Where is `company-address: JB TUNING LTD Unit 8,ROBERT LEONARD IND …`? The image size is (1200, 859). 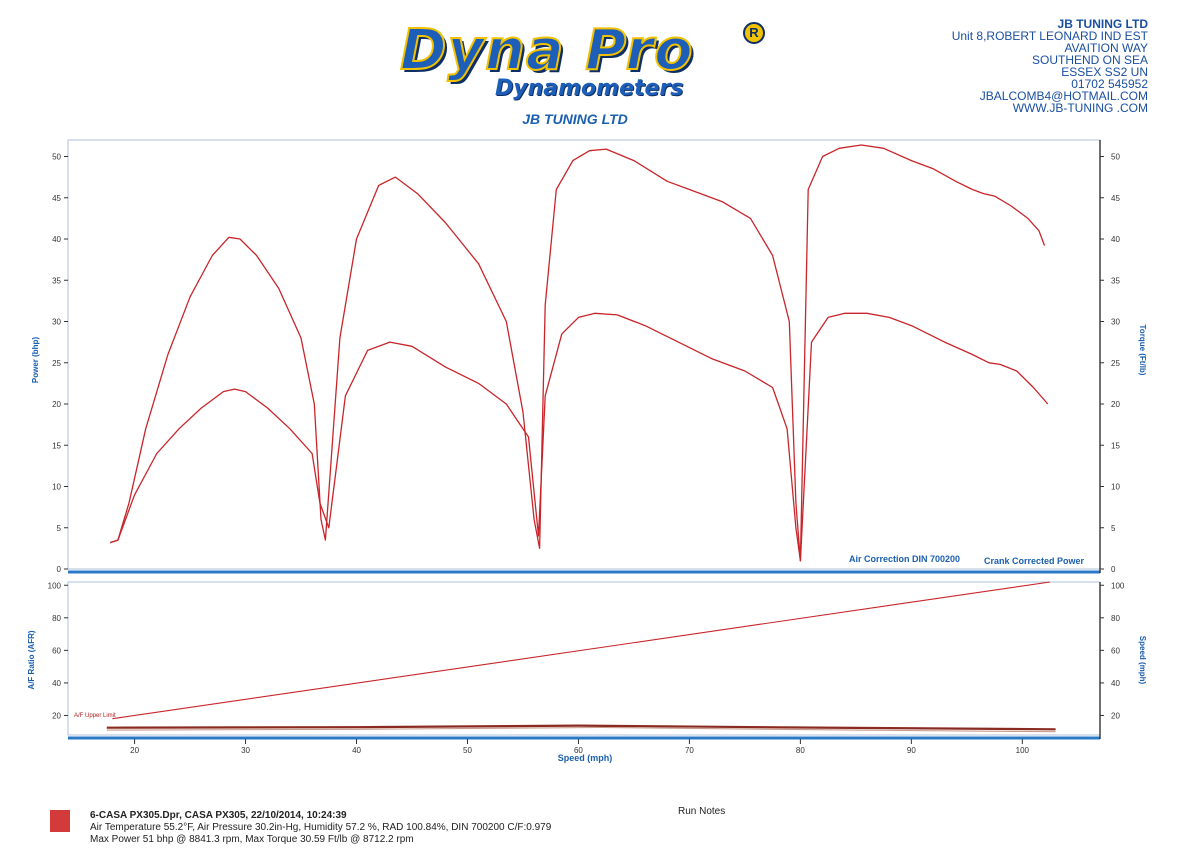
company-address: JB TUNING LTD Unit 8,ROBERT LEONARD IND … is located at coordinates (1050, 66).